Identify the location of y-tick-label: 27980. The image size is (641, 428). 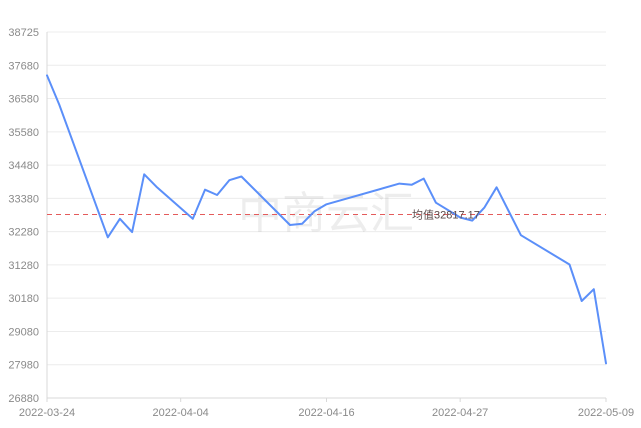
(23, 366).